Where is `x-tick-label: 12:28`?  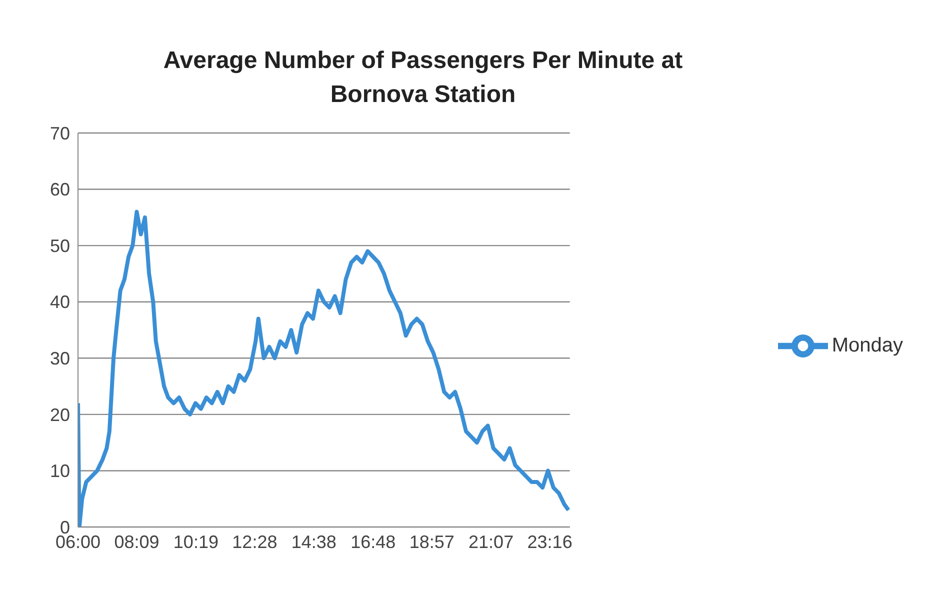 x-tick-label: 12:28 is located at coordinates (255, 542).